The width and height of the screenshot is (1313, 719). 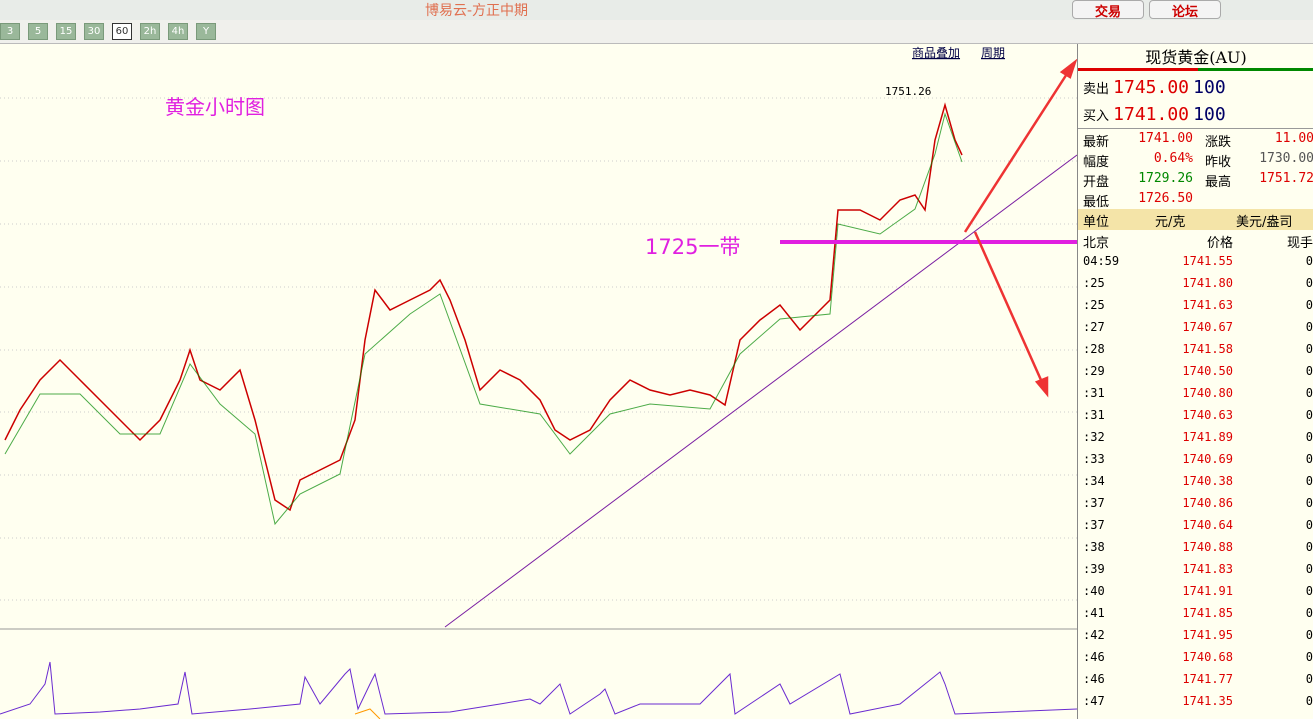 What do you see at coordinates (1264, 222) in the screenshot?
I see `unit-right: 美元/盎司` at bounding box center [1264, 222].